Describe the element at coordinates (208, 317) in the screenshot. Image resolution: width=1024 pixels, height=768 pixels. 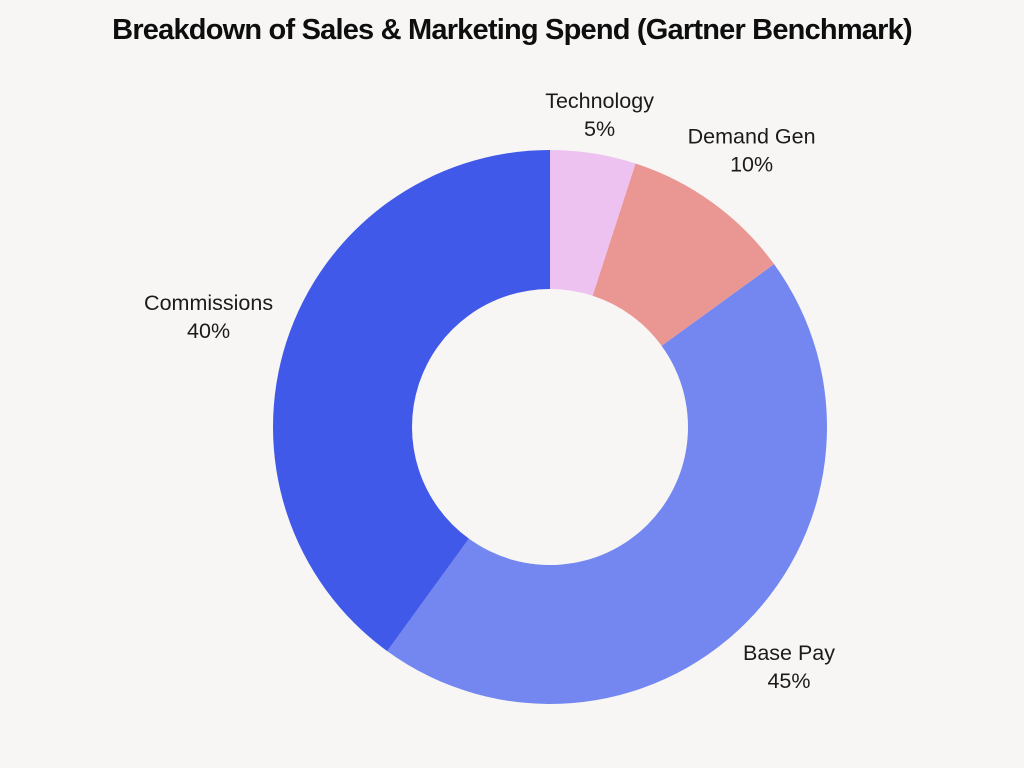
I see `slice-label-commissions: Commissions 40%` at that location.